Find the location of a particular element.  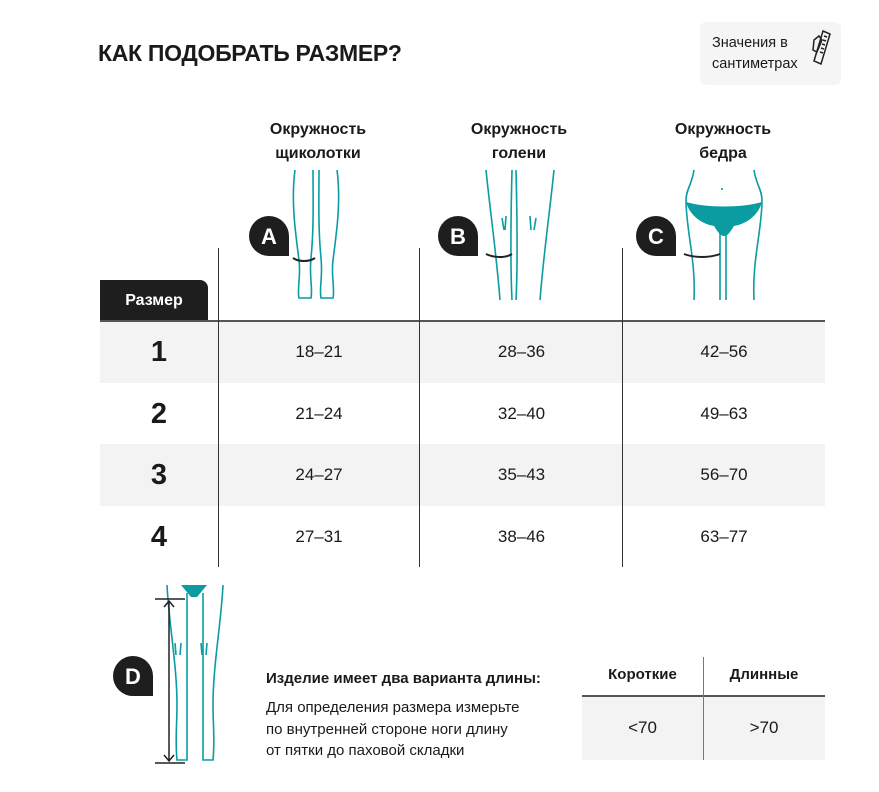

svg-text: A is located at coordinates (269, 236).